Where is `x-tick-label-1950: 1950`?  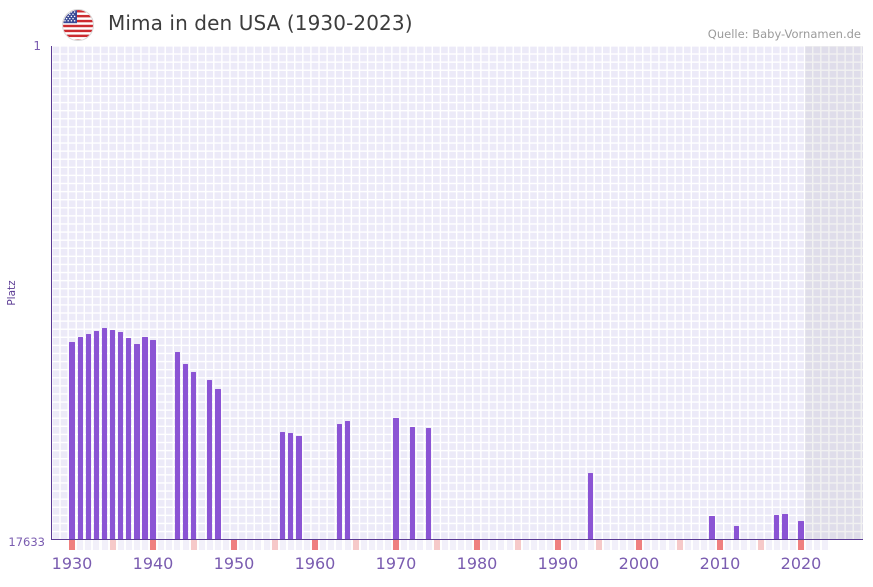 x-tick-label-1950: 1950 is located at coordinates (234, 563).